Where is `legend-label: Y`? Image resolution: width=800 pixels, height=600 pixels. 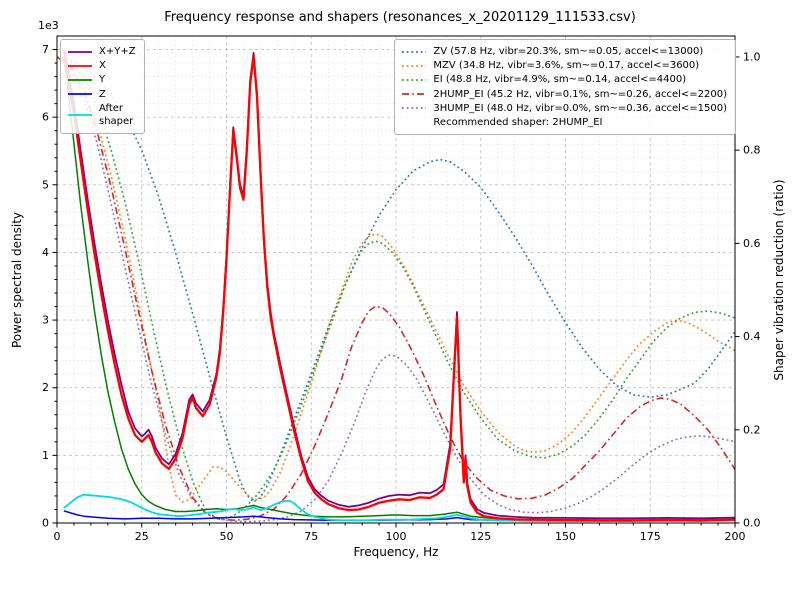
legend-label: Y is located at coordinates (102, 80).